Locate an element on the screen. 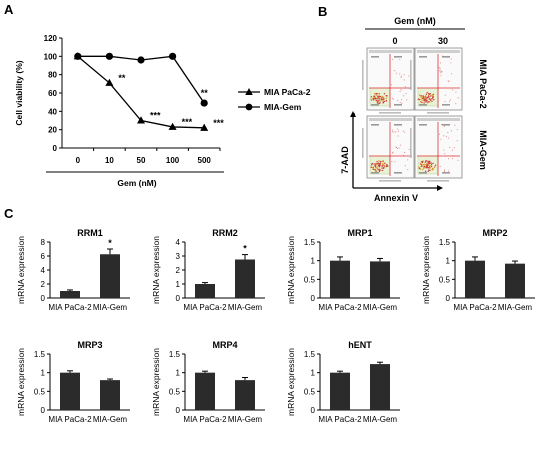 This screenshot has height=450, width=550. y-tick-label: 3 is located at coordinates (178, 256).